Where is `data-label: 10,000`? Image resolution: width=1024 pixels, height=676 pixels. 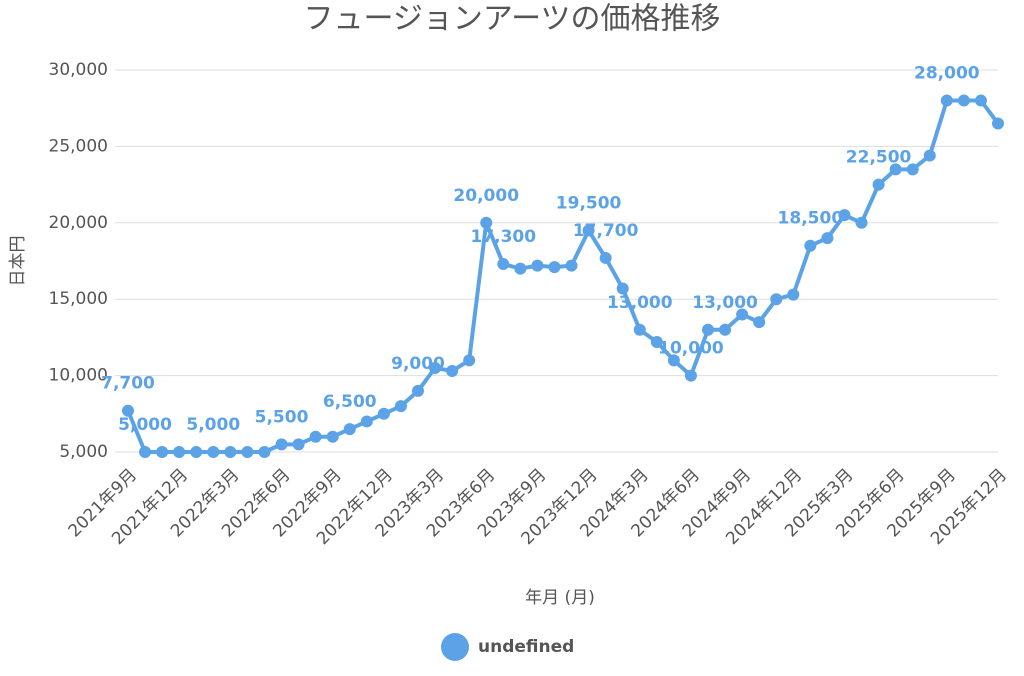 data-label: 10,000 is located at coordinates (691, 349).